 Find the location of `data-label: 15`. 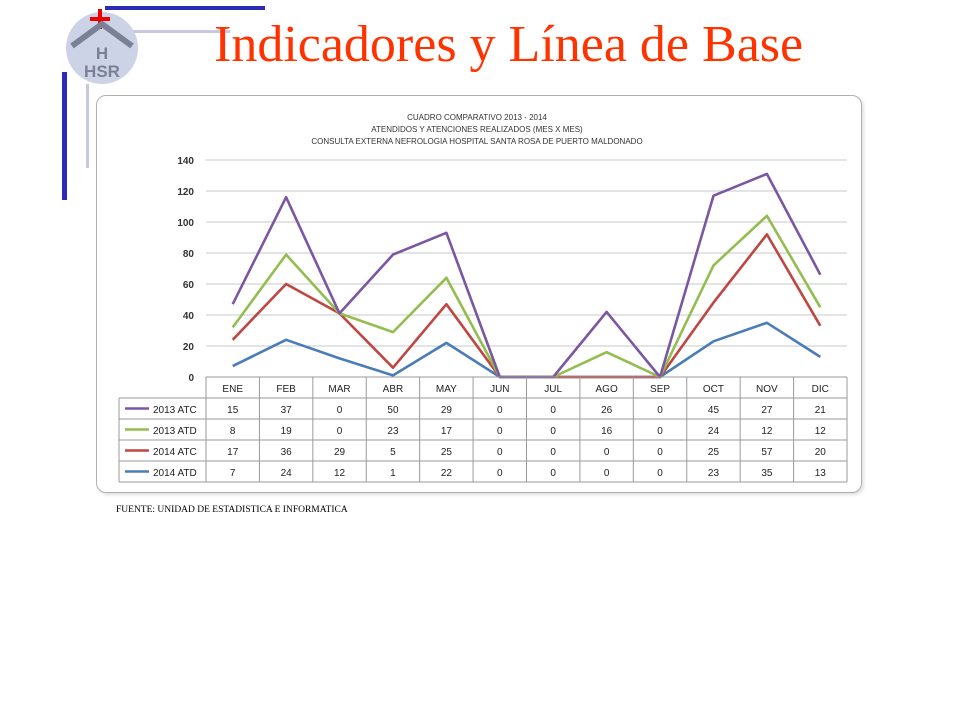

data-label: 15 is located at coordinates (233, 410).